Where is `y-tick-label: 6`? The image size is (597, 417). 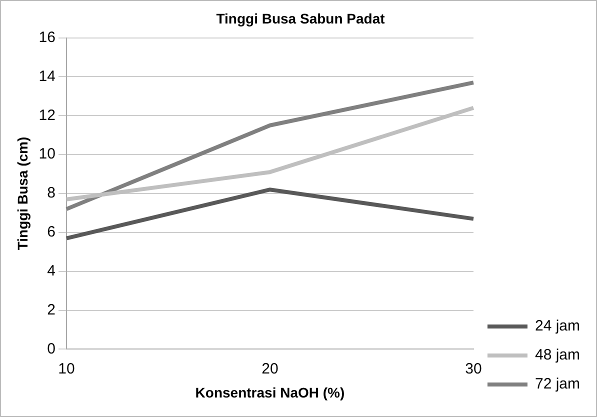 y-tick-label: 6 is located at coordinates (51, 232).